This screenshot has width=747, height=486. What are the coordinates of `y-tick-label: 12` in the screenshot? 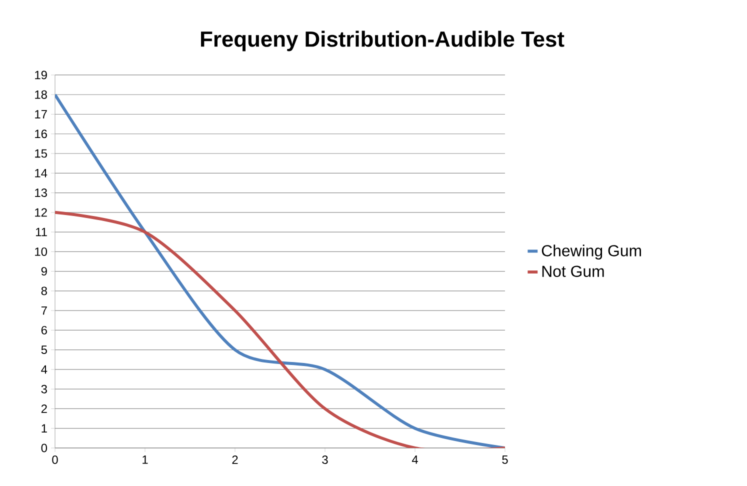 It's located at (41, 212).